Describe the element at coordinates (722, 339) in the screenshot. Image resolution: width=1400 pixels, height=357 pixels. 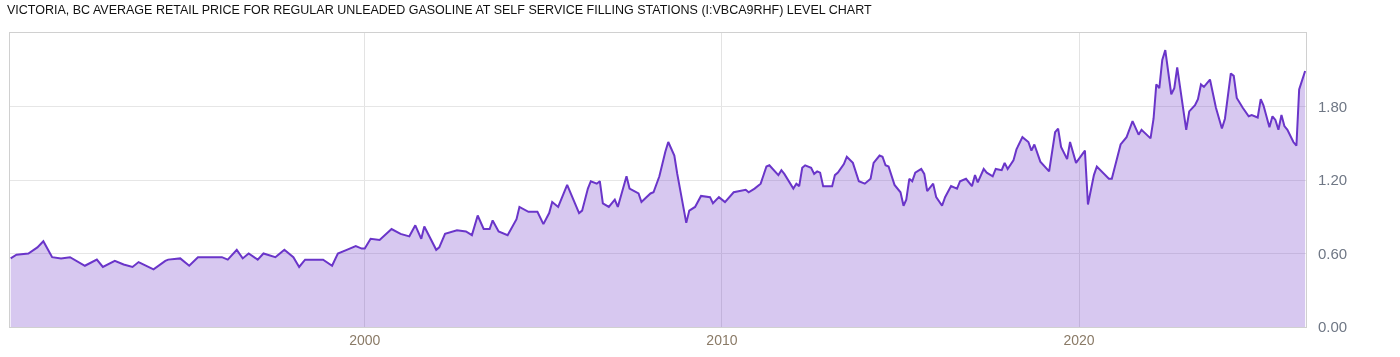
I see `x-tick-label: 2010` at that location.